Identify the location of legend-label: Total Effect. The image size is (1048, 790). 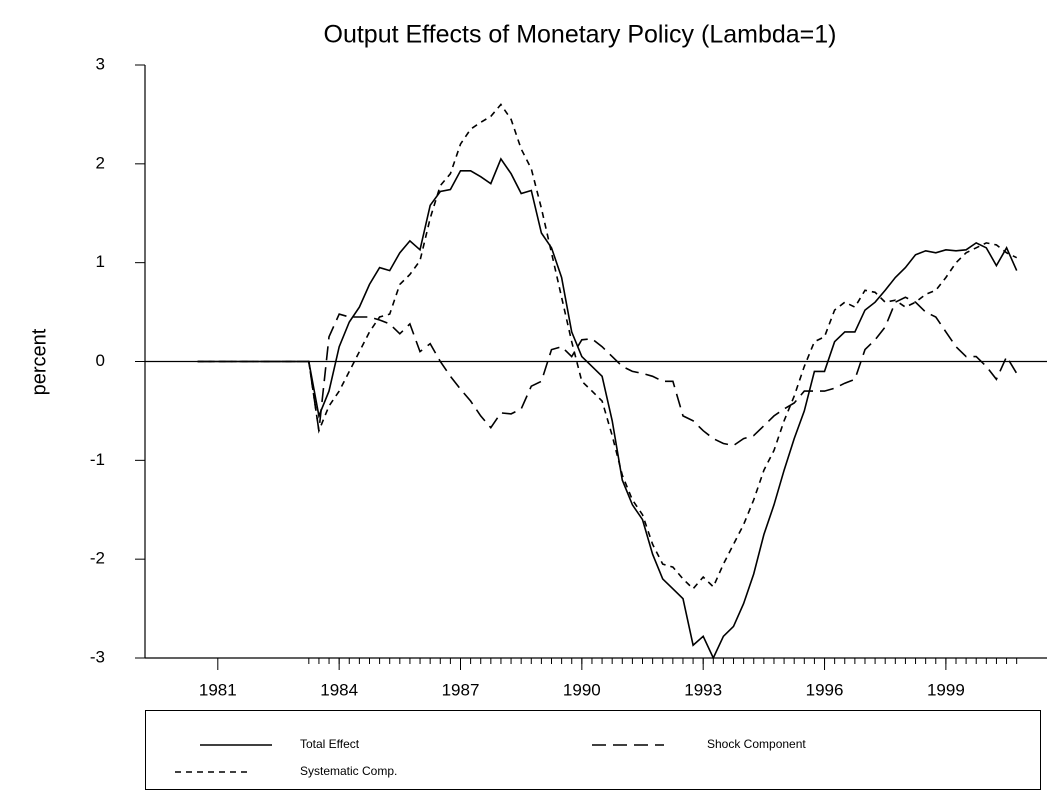
(330, 744).